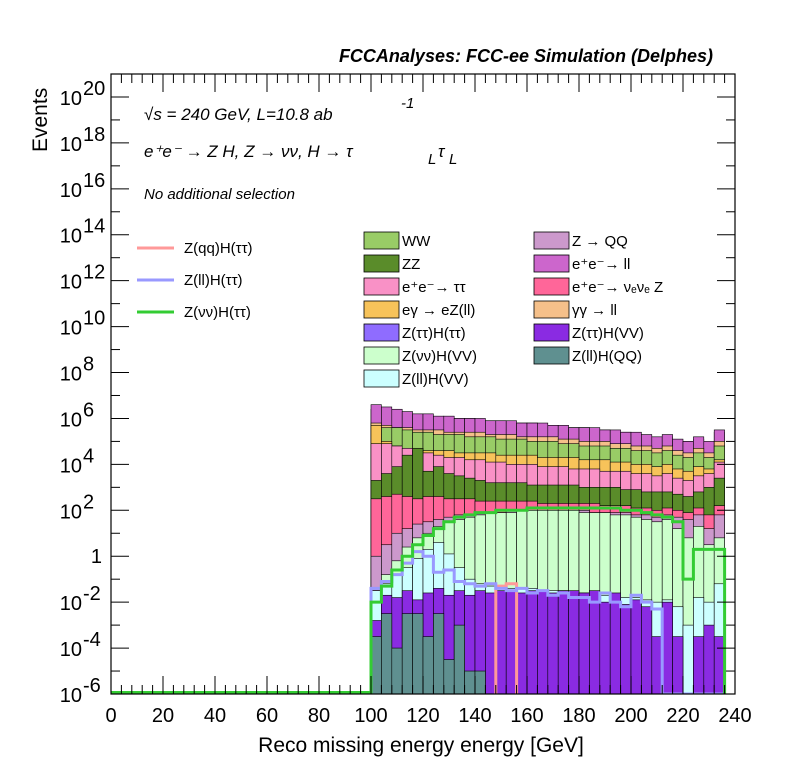  I want to click on selection-annotation: No additional selection, so click(219, 194).